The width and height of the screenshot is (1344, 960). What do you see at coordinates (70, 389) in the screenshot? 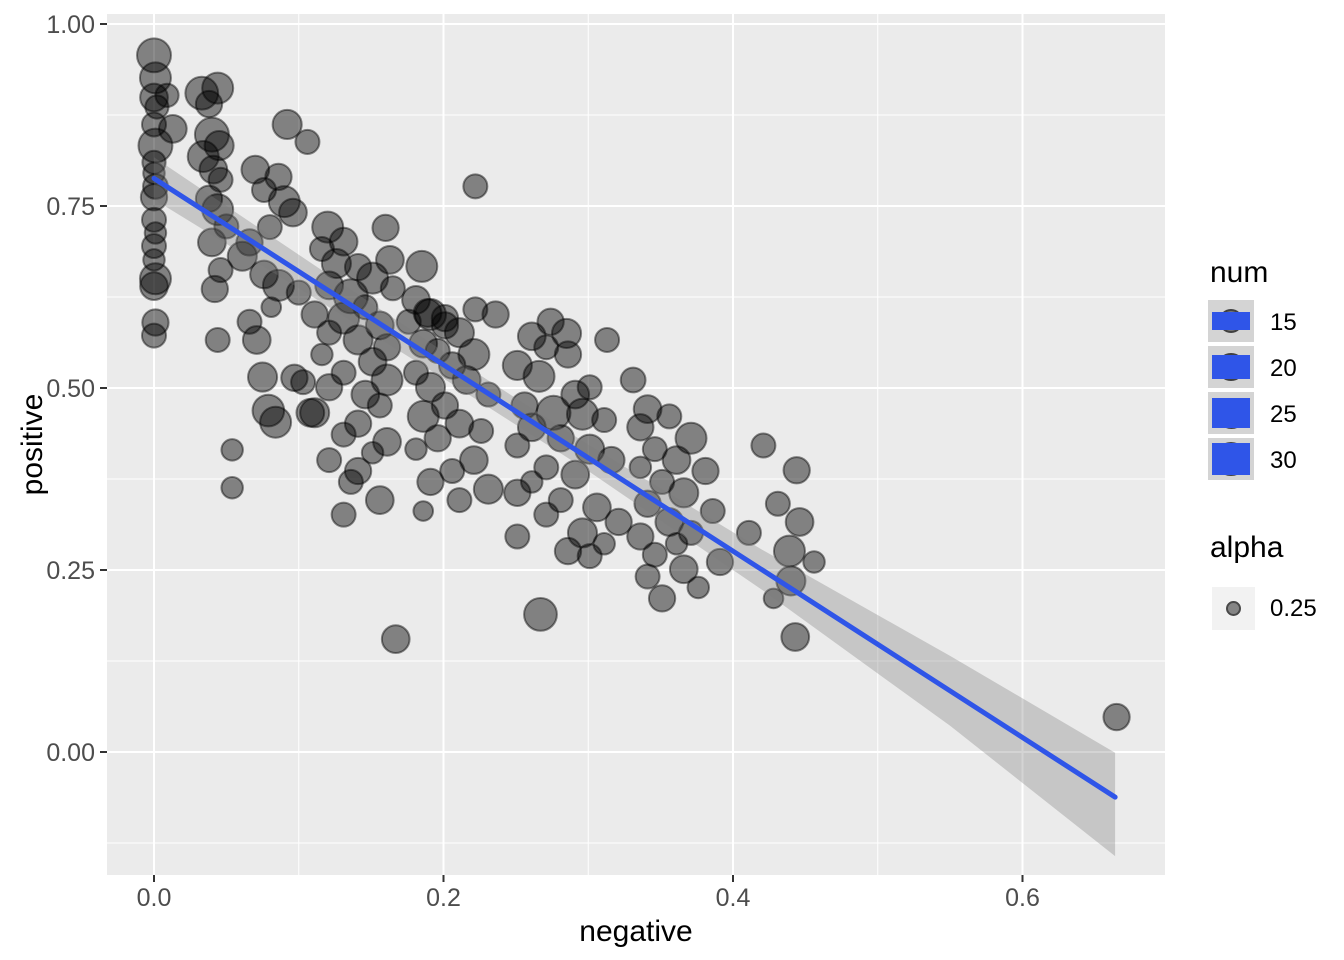
I see `y-tick-label: 0.50` at bounding box center [70, 389].